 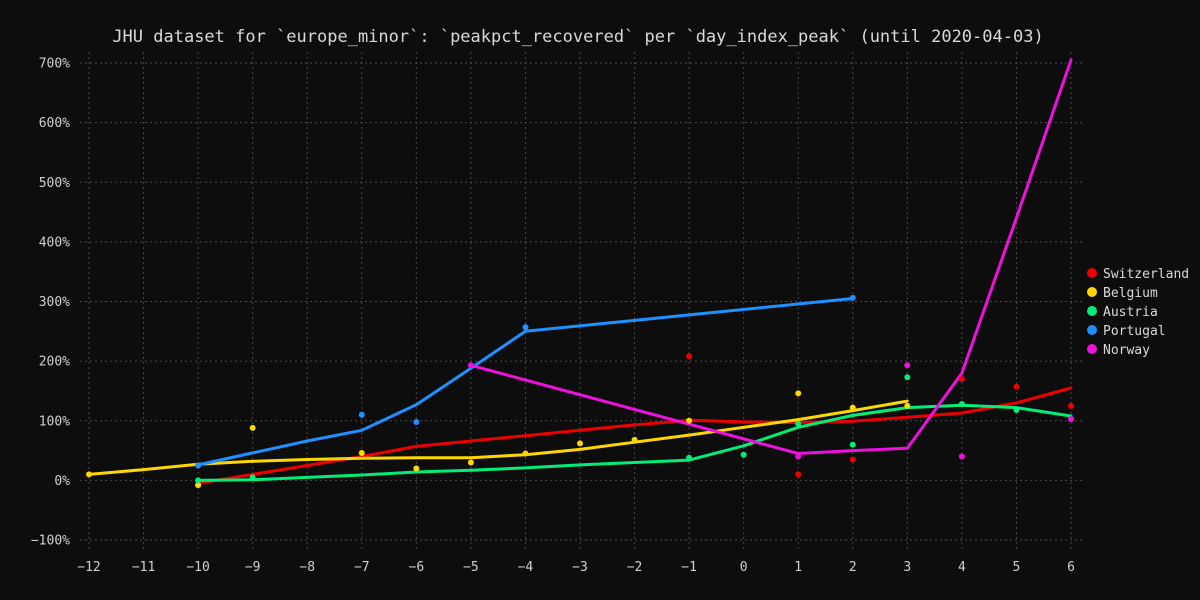 I want to click on y-tick-label: 700%, so click(x=54, y=64).